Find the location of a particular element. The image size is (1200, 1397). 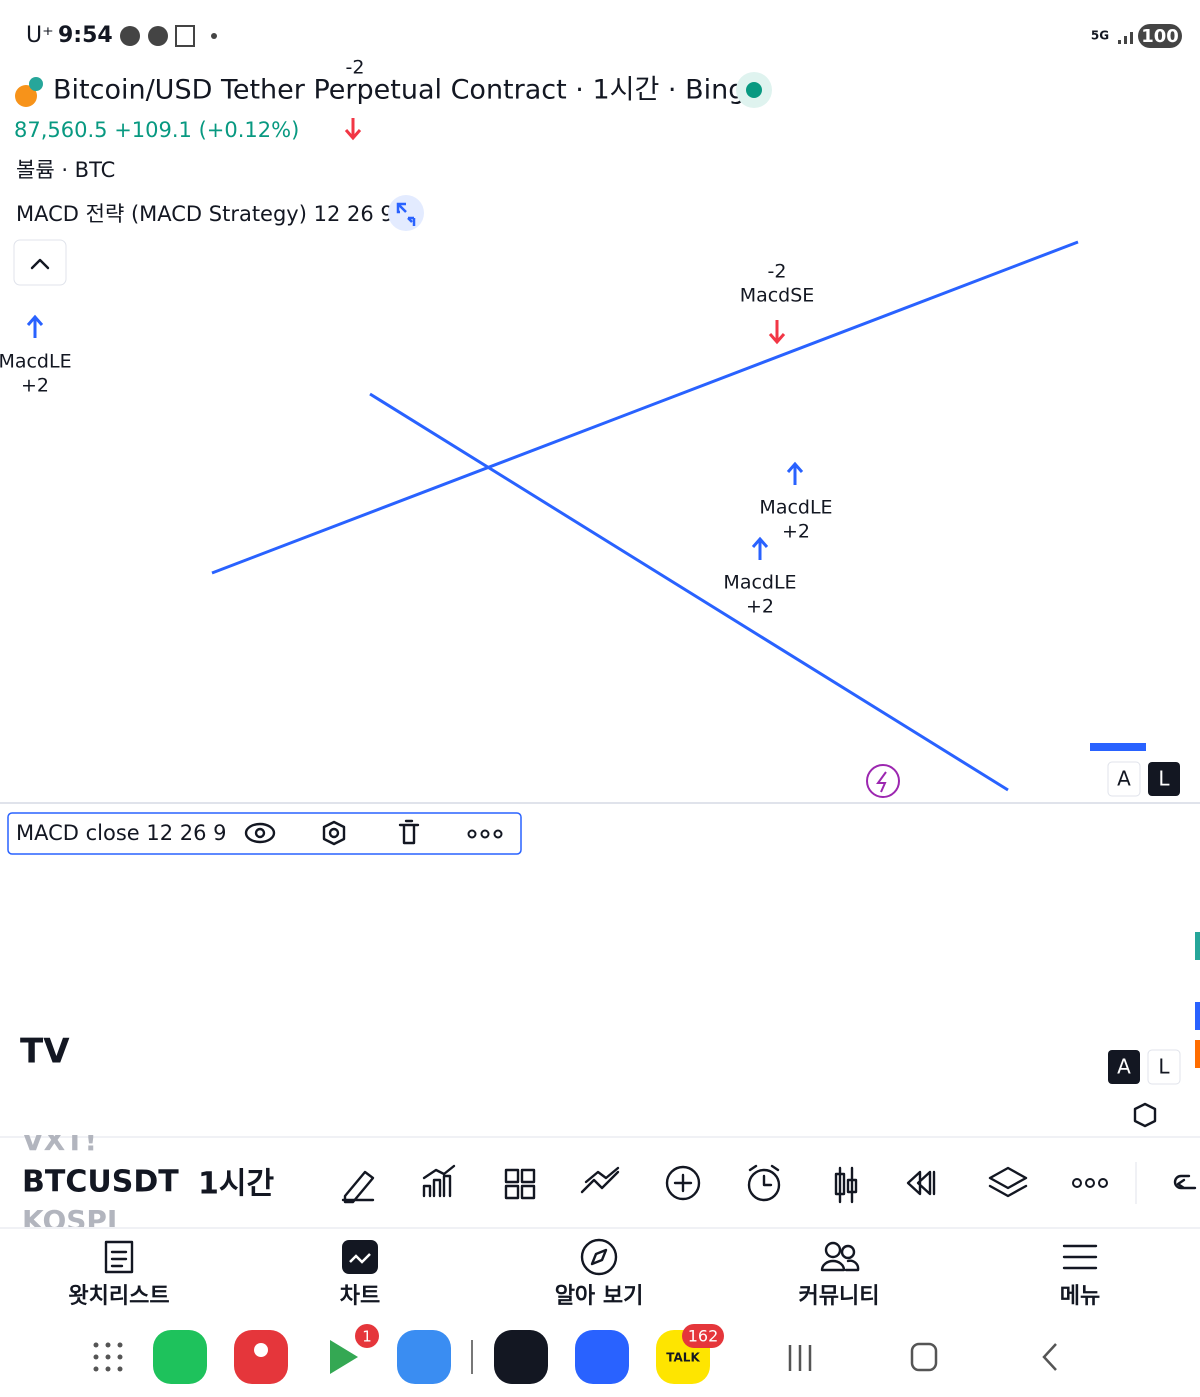

status-badge is located at coordinates (754, 90).